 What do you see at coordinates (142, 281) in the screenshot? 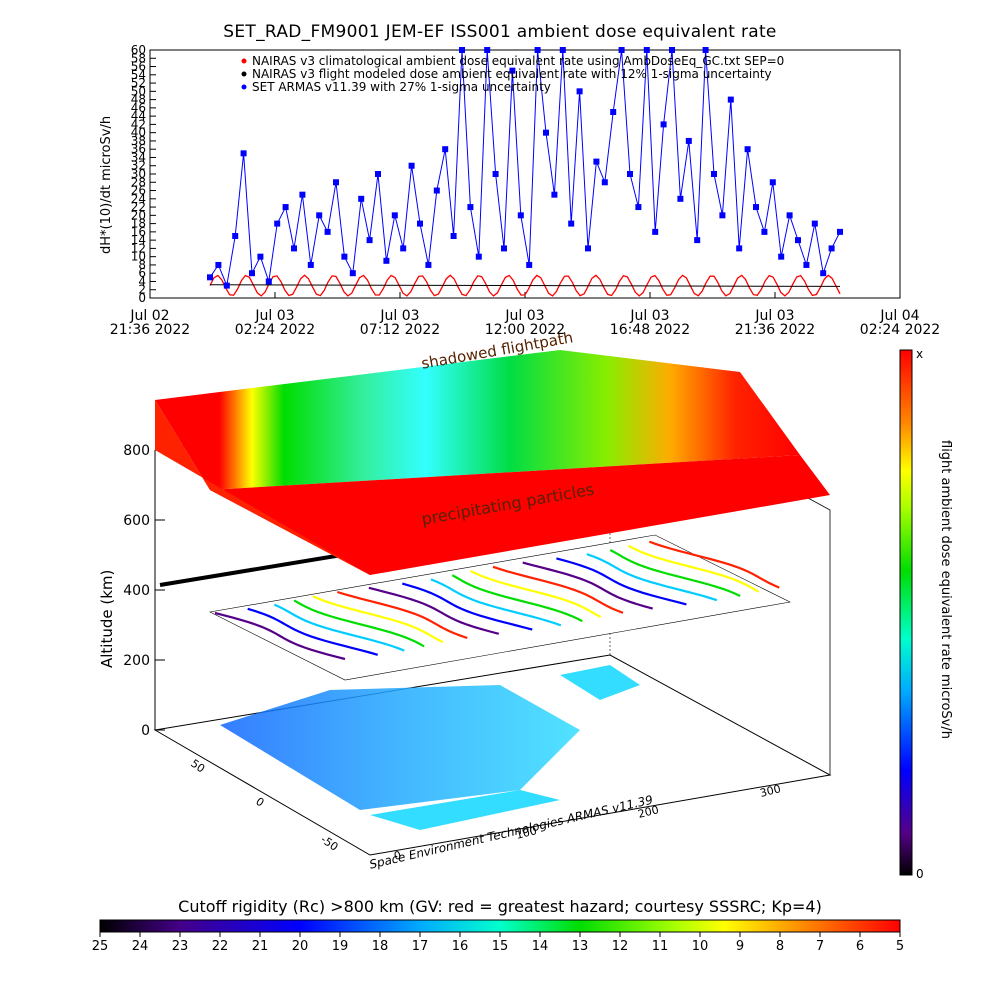
I see `y-tick-label: 4` at bounding box center [142, 281].